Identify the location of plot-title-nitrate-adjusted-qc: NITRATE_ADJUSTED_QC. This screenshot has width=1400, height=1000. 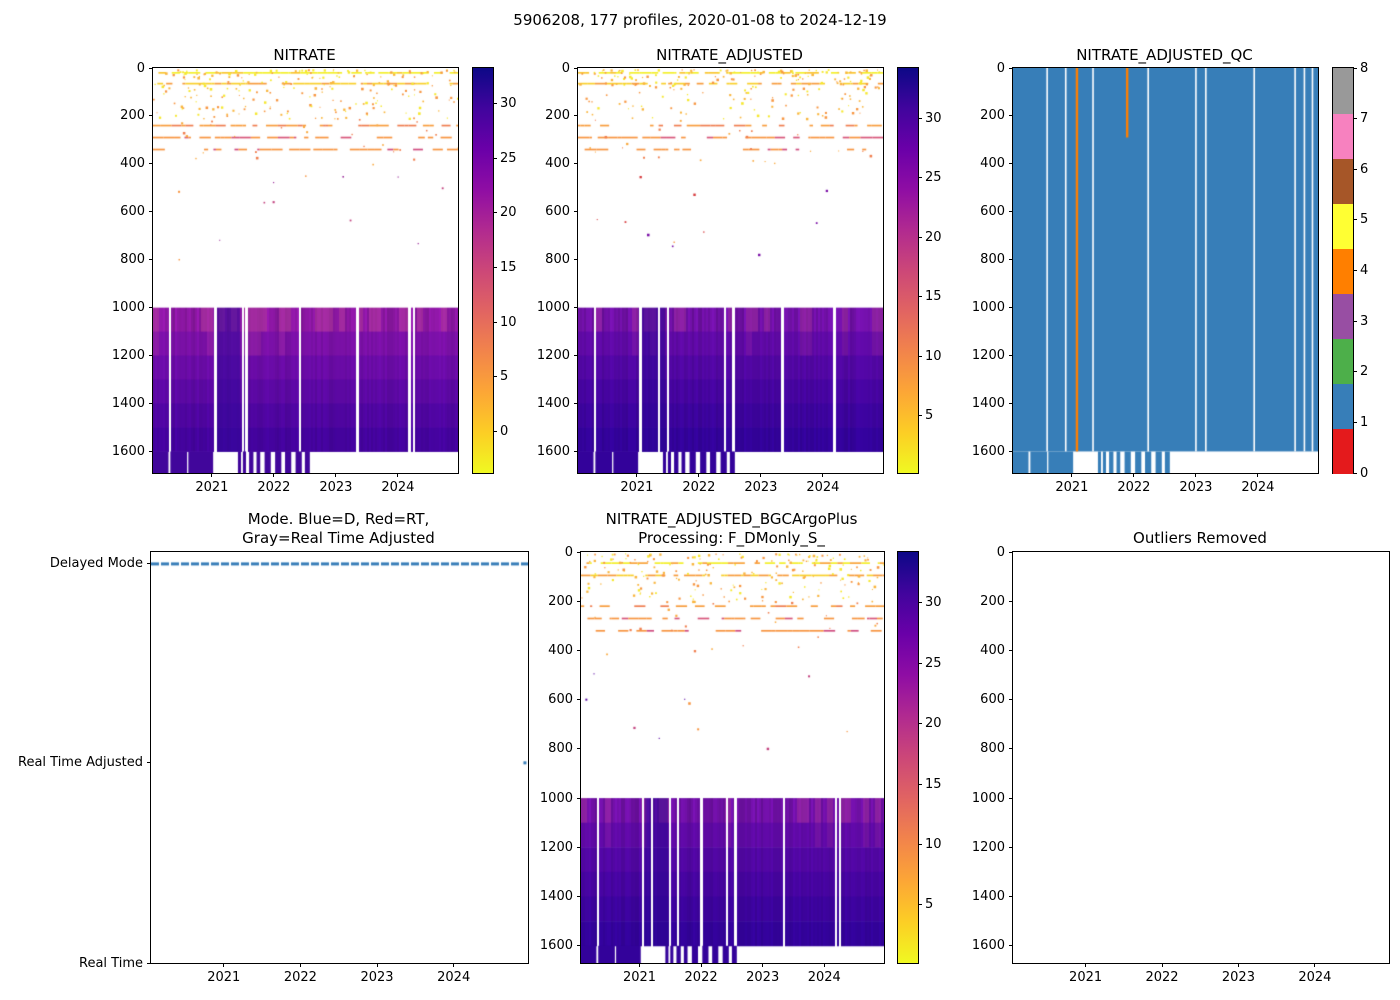
(1164, 55).